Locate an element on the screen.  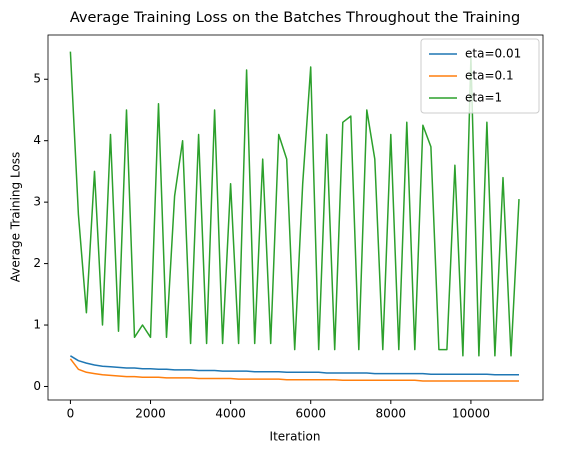
x-tick-label: 6000 is located at coordinates (310, 414).